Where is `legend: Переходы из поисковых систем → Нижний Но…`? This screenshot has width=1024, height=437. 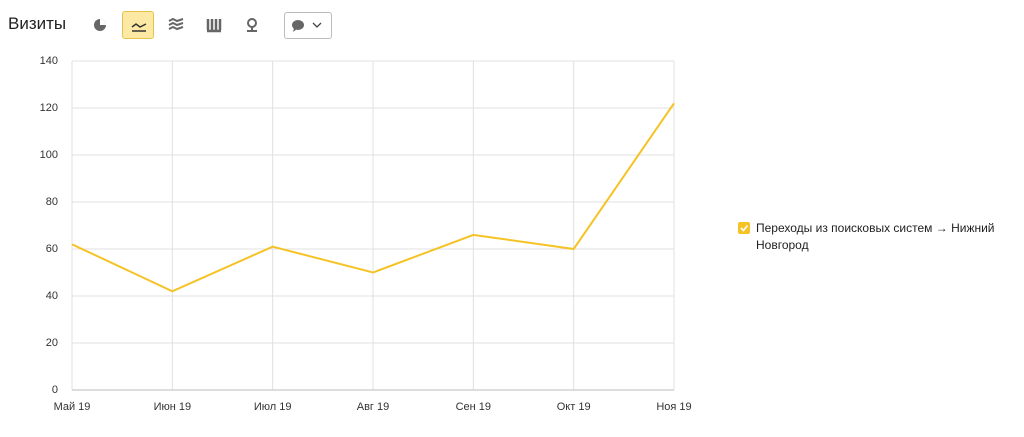 legend: Переходы из поисковых систем → Нижний Но… is located at coordinates (880, 237).